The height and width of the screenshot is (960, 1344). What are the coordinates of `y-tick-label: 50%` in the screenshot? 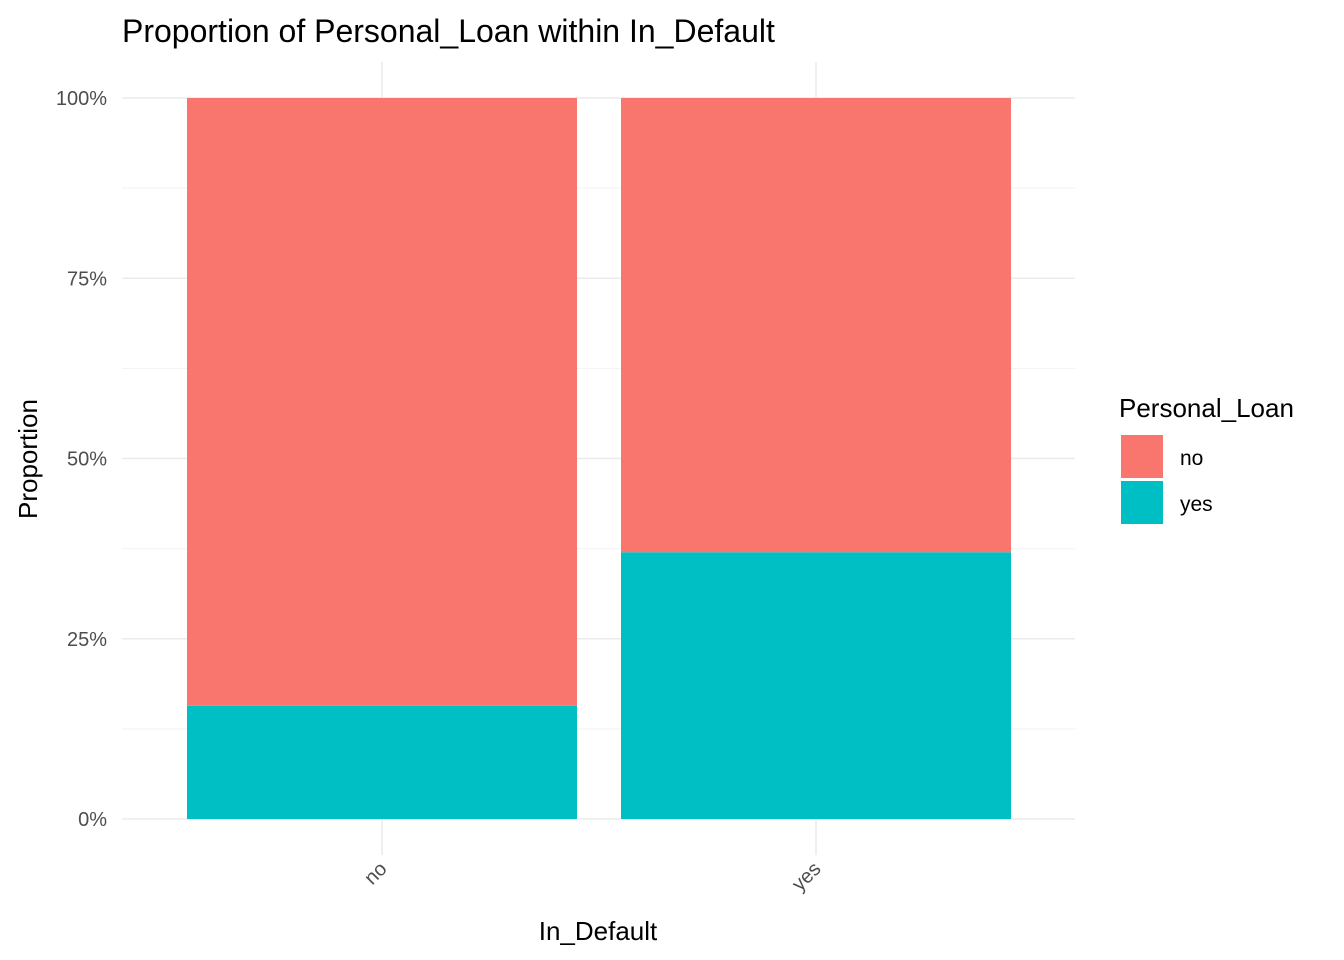 It's located at (87, 460).